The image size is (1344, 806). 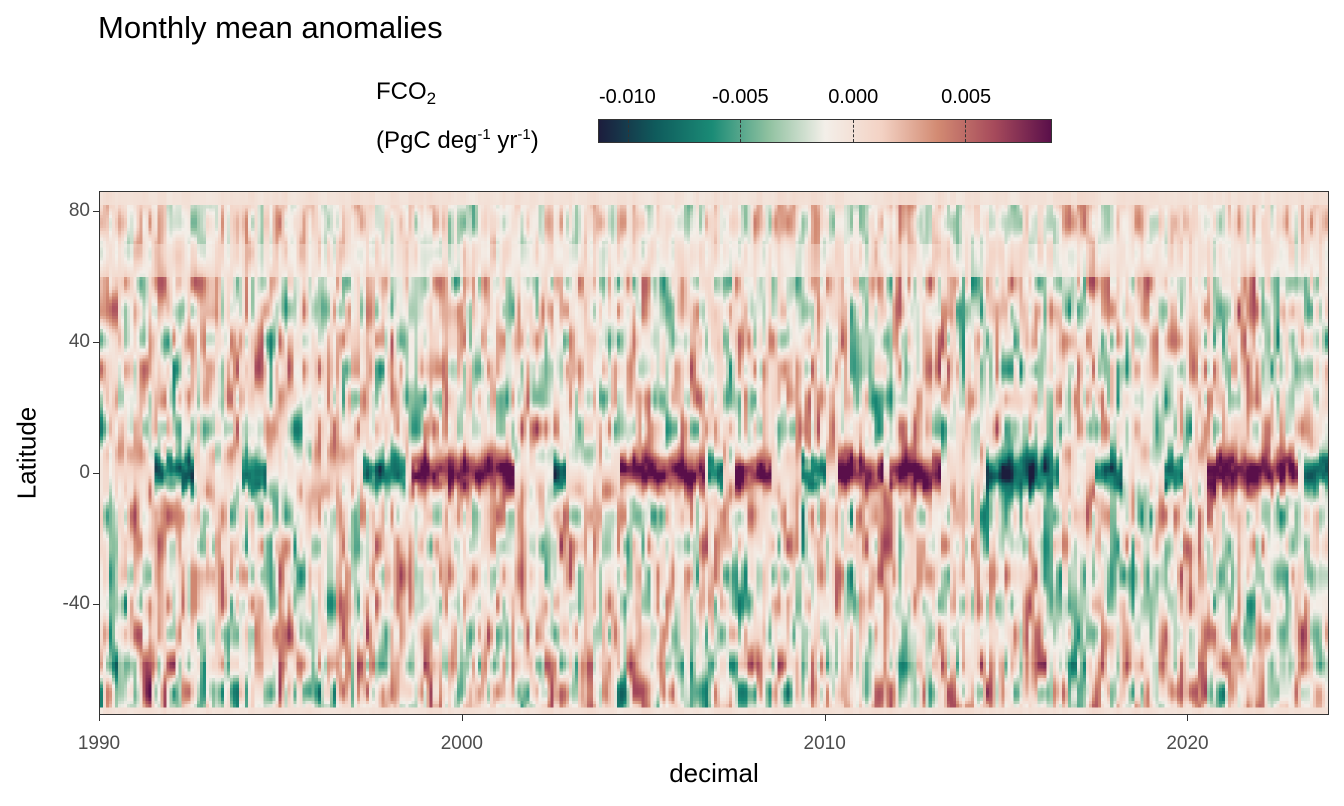 I want to click on y-axis-tick-label: -40, so click(x=76, y=603).